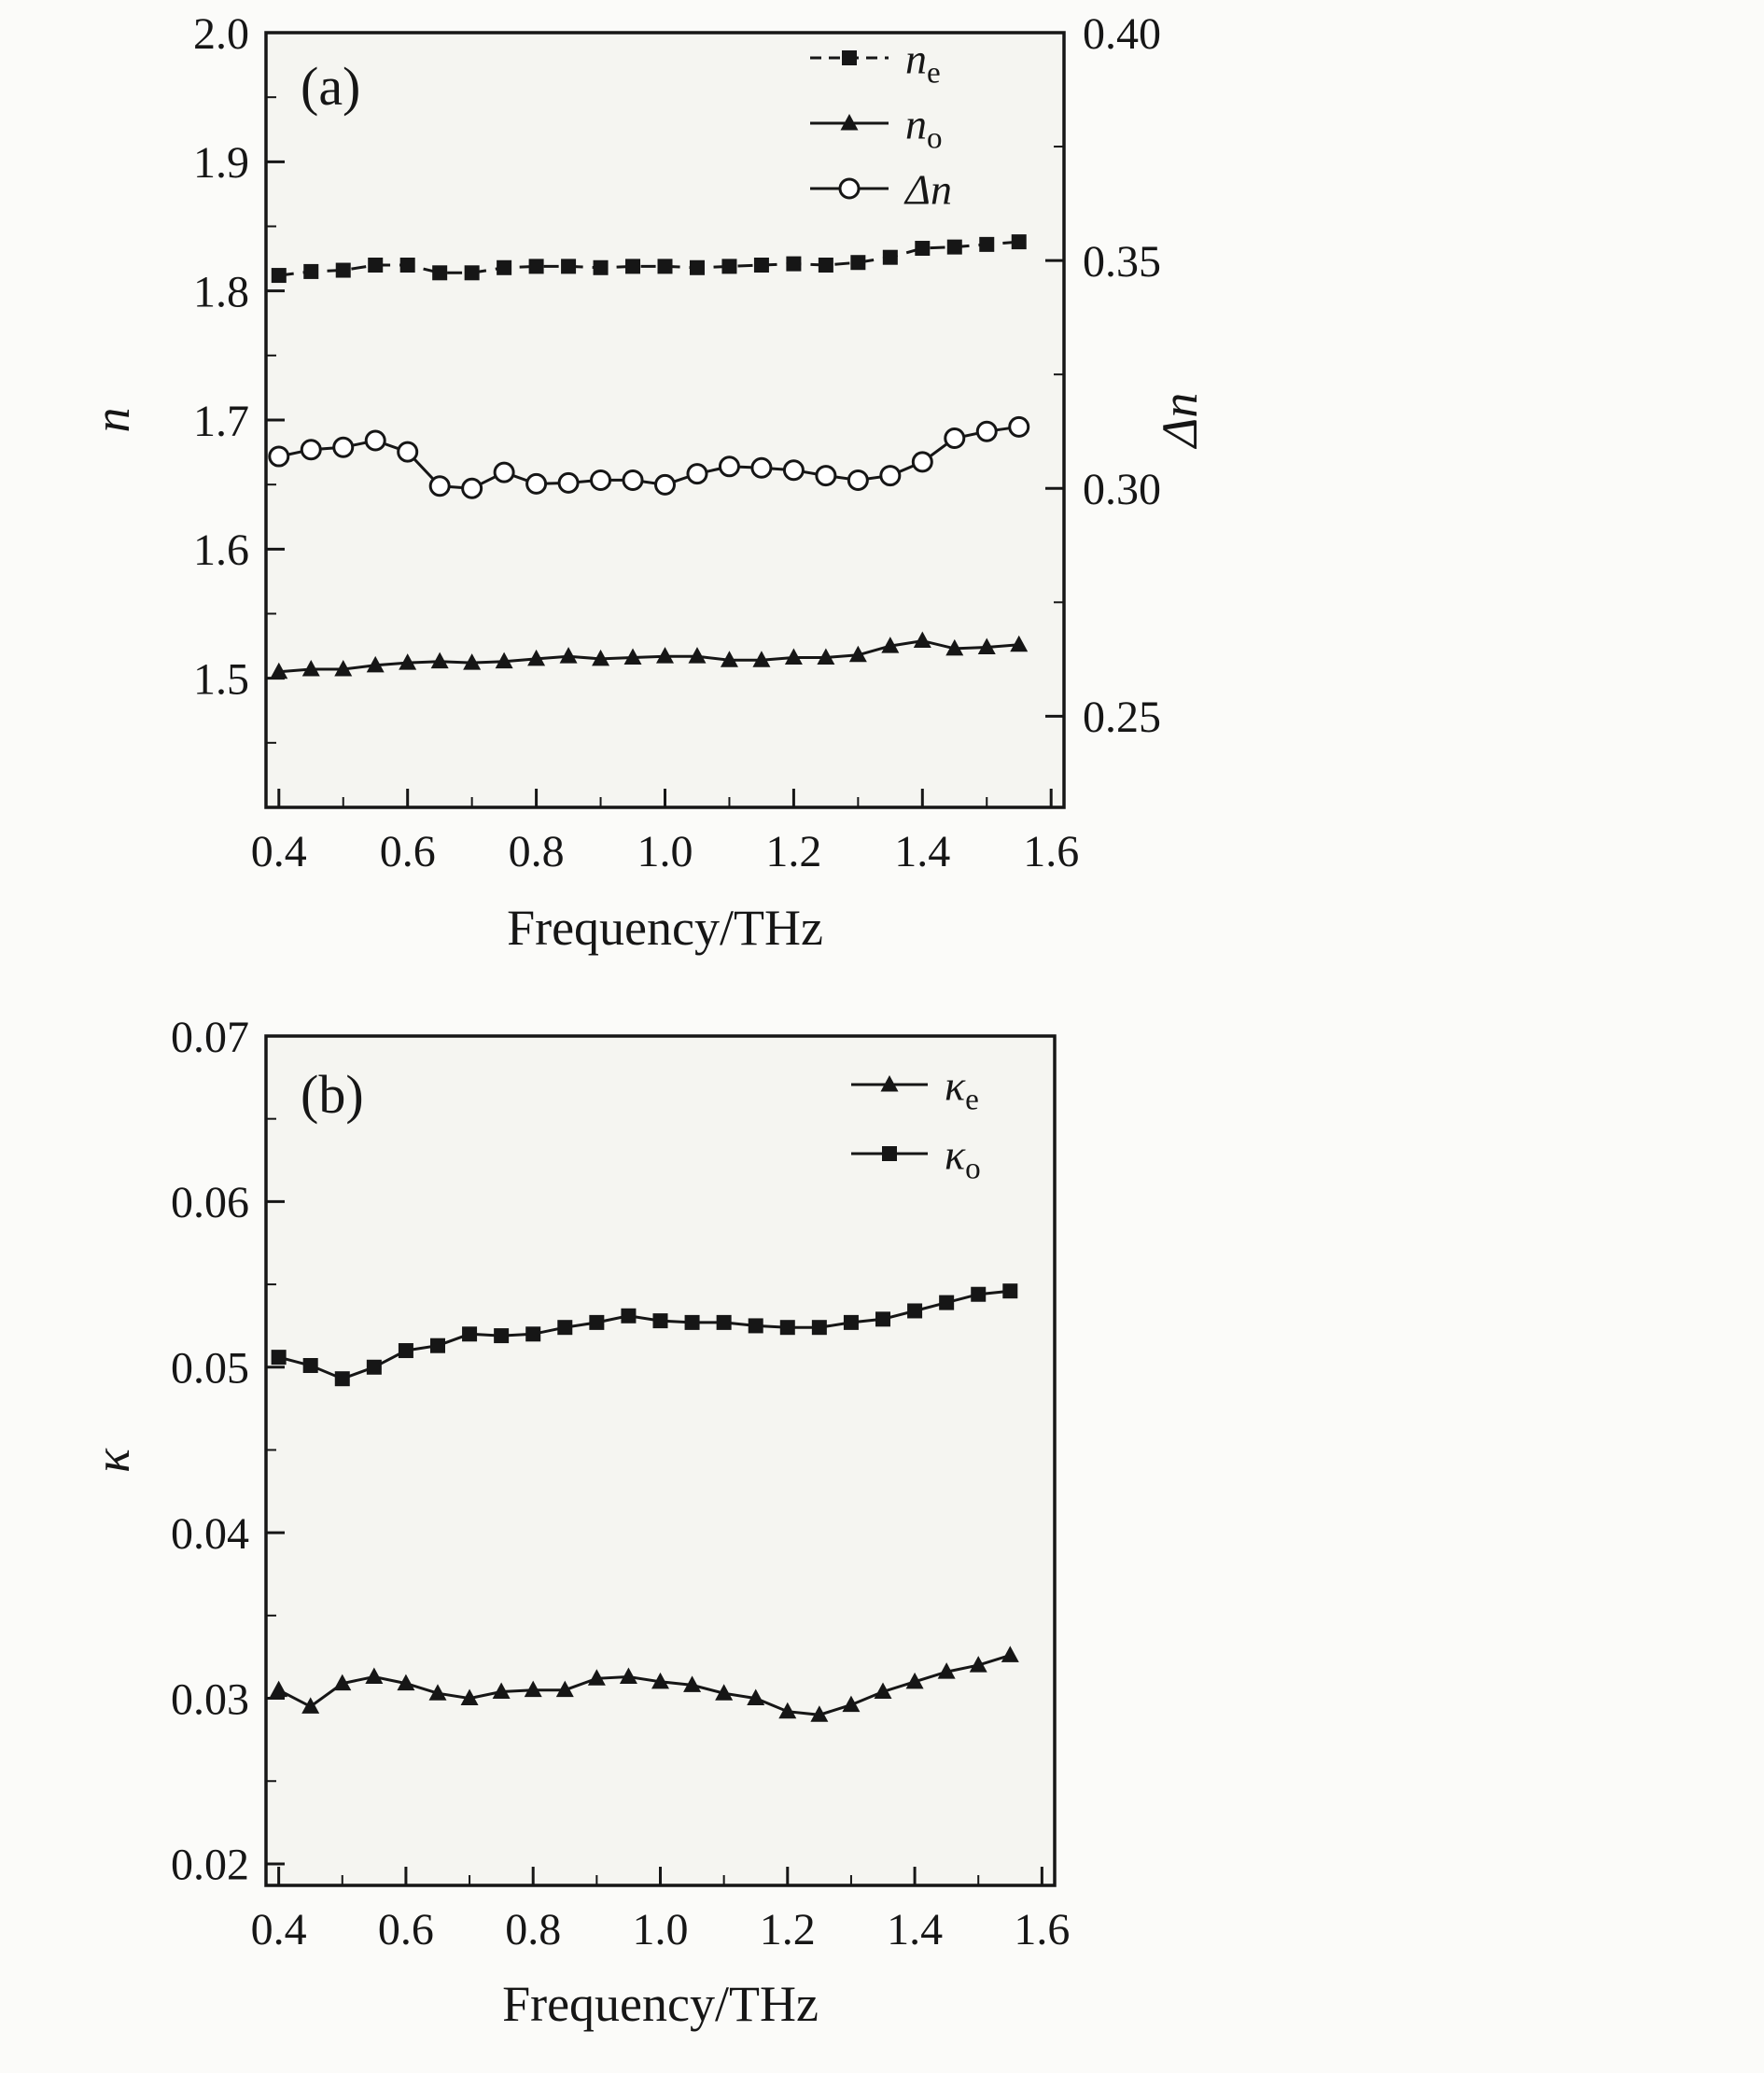 This screenshot has height=2073, width=1764. I want to click on legend-marker-square, so click(849, 57).